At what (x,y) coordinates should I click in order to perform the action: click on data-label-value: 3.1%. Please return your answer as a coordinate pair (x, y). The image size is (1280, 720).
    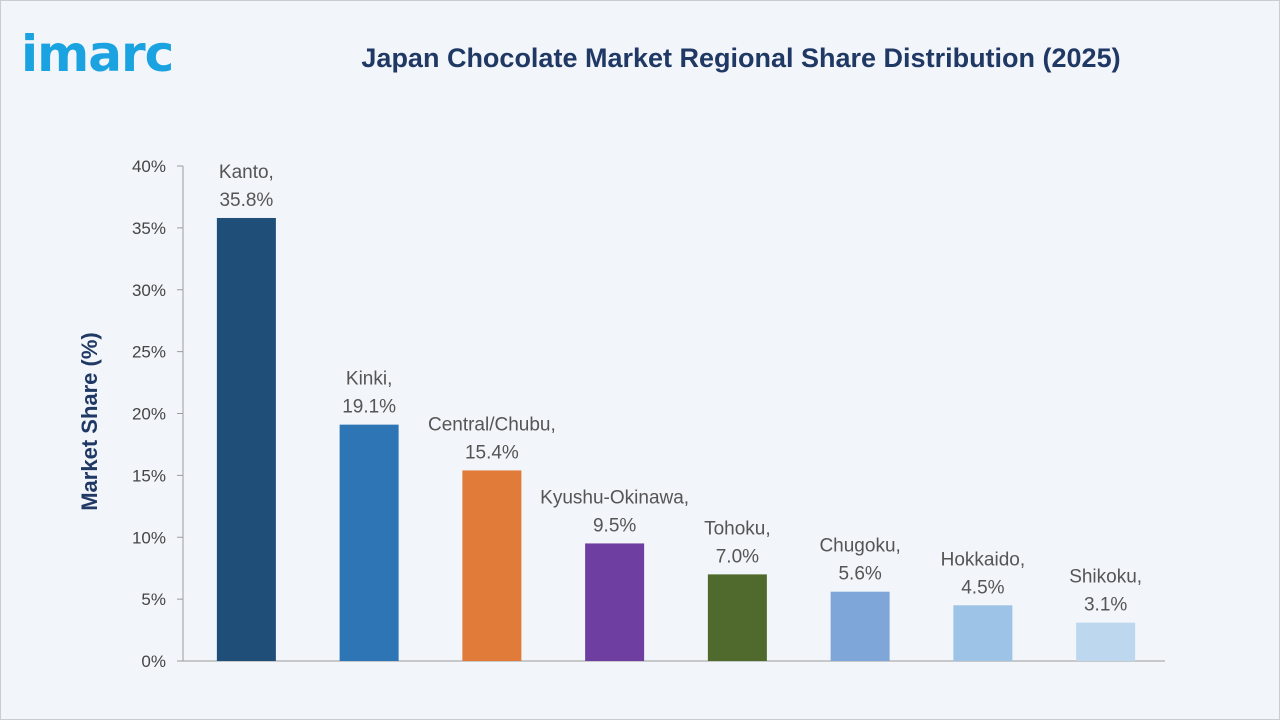
    Looking at the image, I should click on (1105, 605).